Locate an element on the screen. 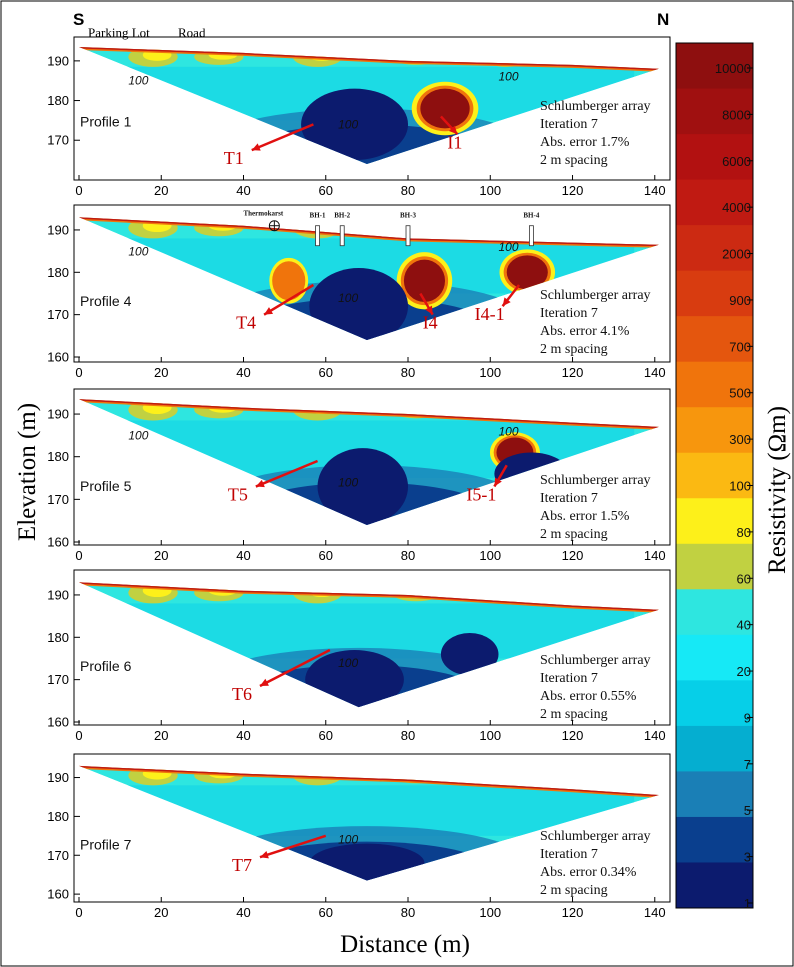 The height and width of the screenshot is (967, 794). annotation-label: T6 is located at coordinates (242, 694).